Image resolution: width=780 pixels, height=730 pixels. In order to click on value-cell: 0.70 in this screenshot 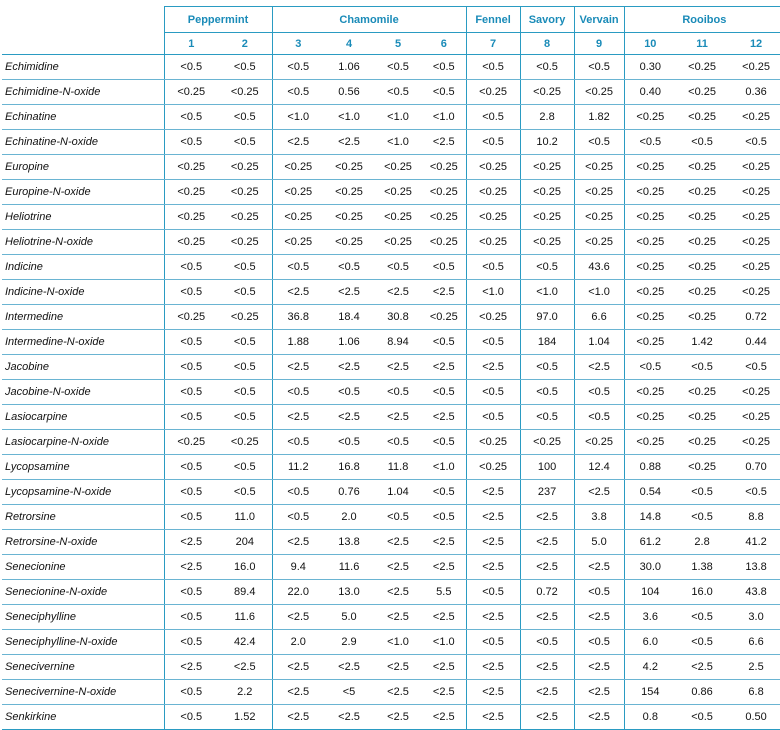, I will do `click(754, 467)`.